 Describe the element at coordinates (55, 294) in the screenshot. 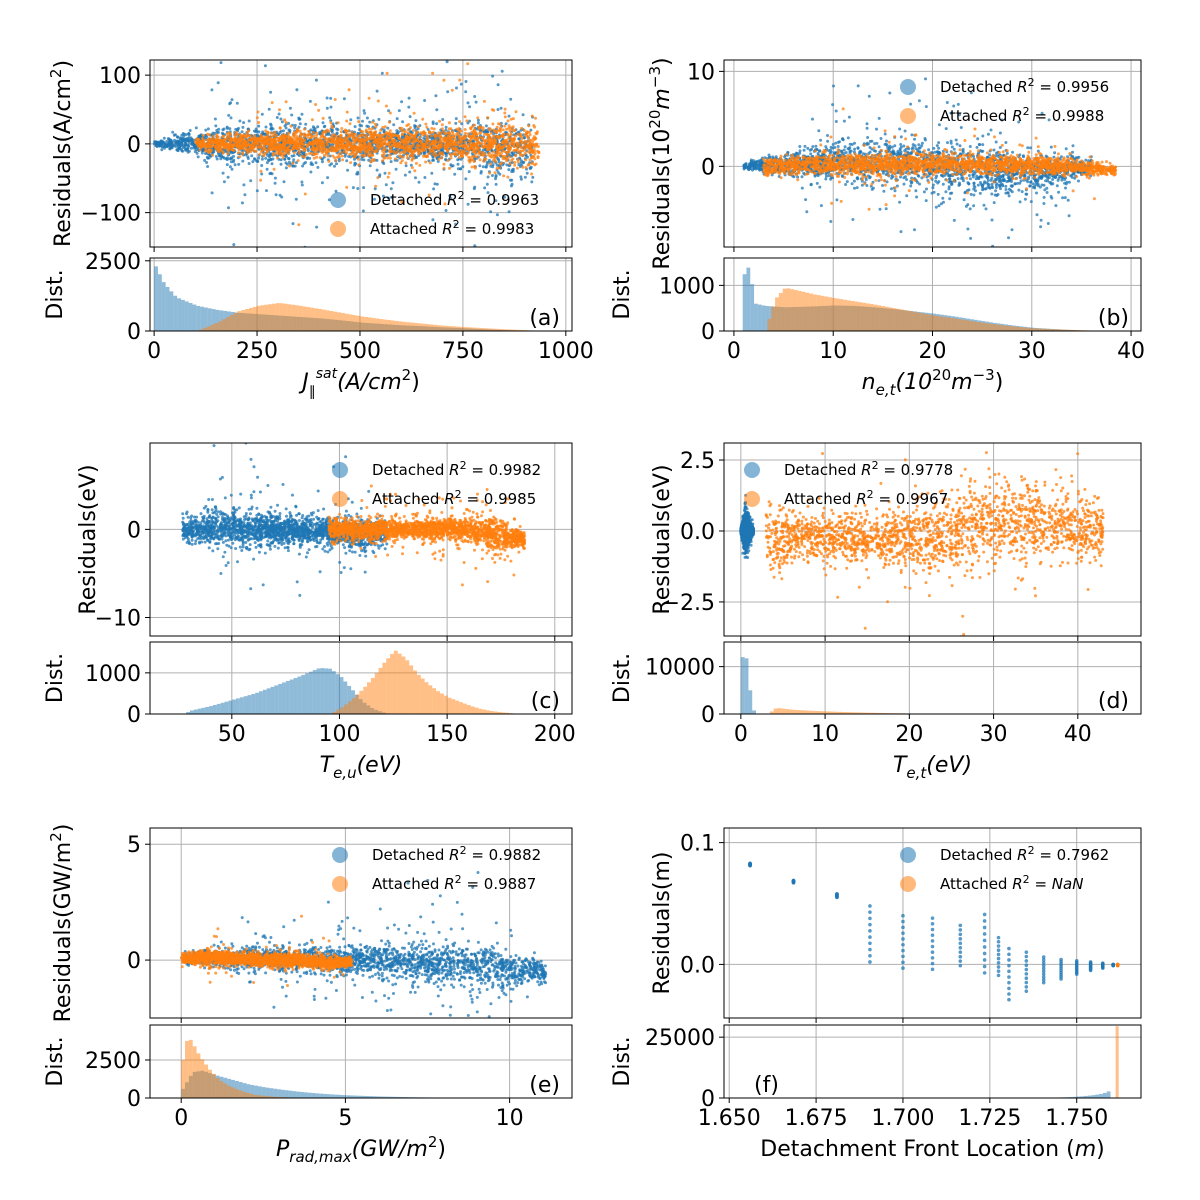

I see `hist-y-label: Dist.` at that location.